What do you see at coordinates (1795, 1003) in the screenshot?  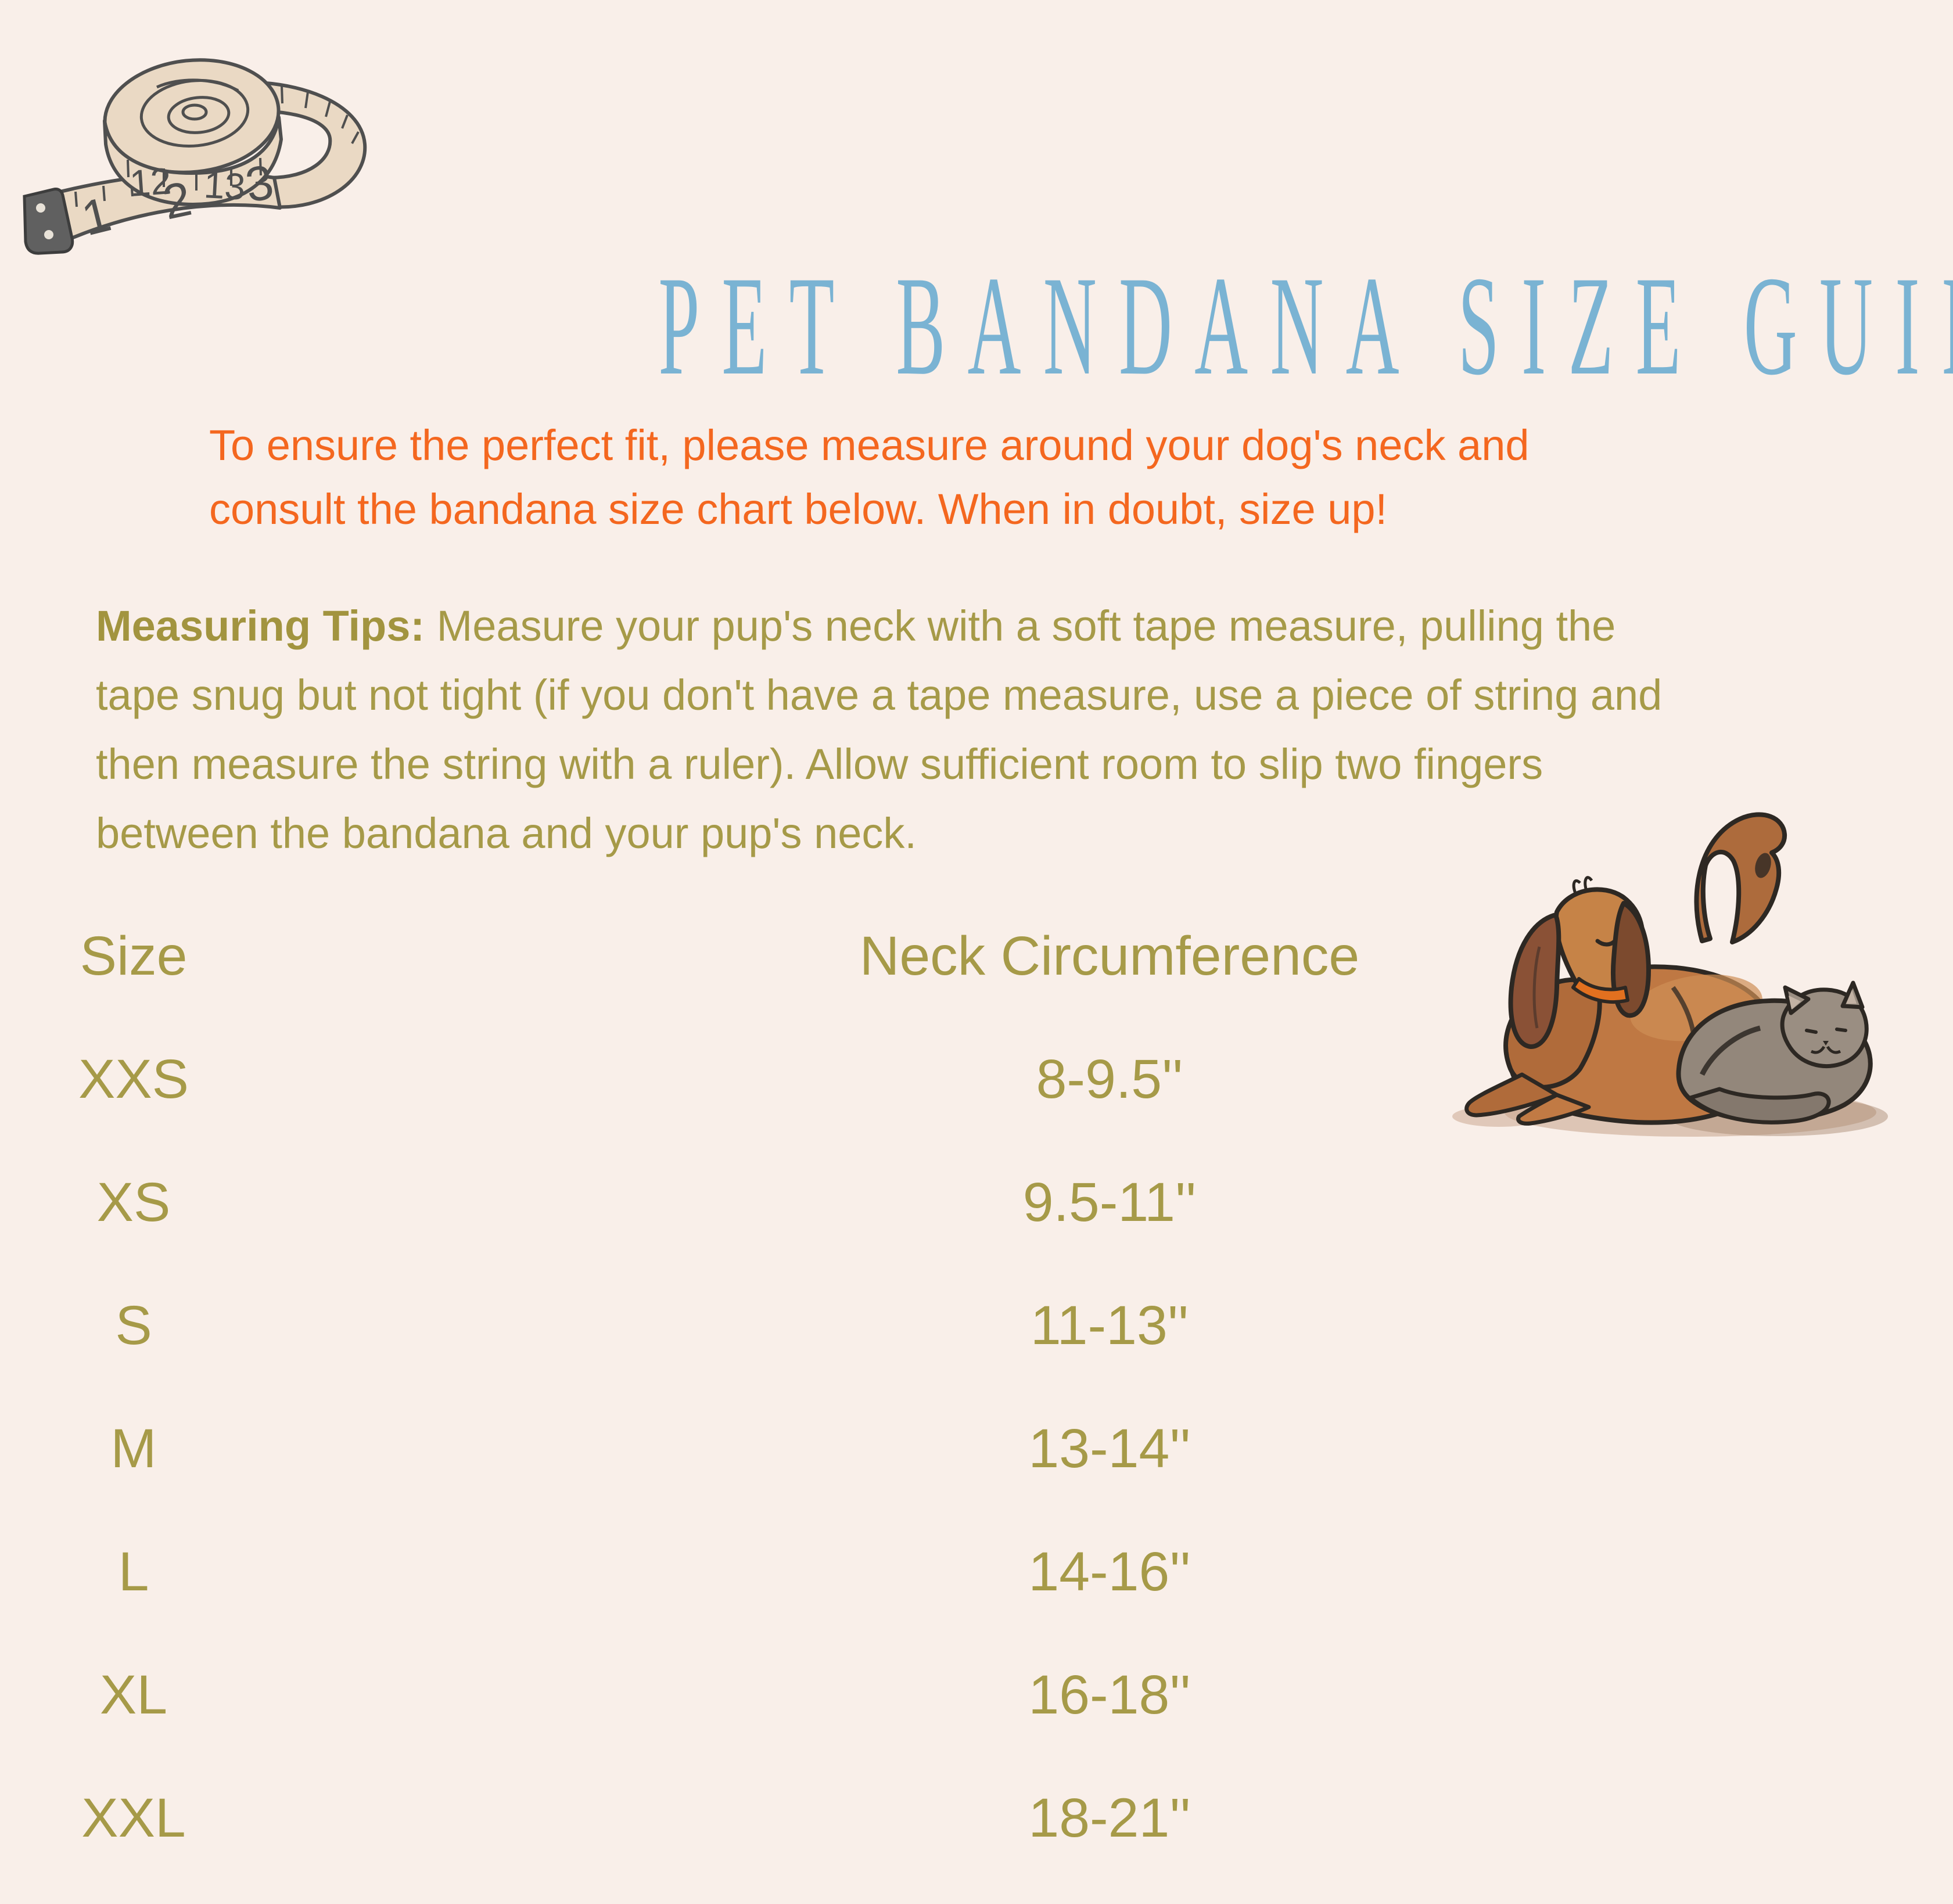 I see `cat-left-ear-inner` at bounding box center [1795, 1003].